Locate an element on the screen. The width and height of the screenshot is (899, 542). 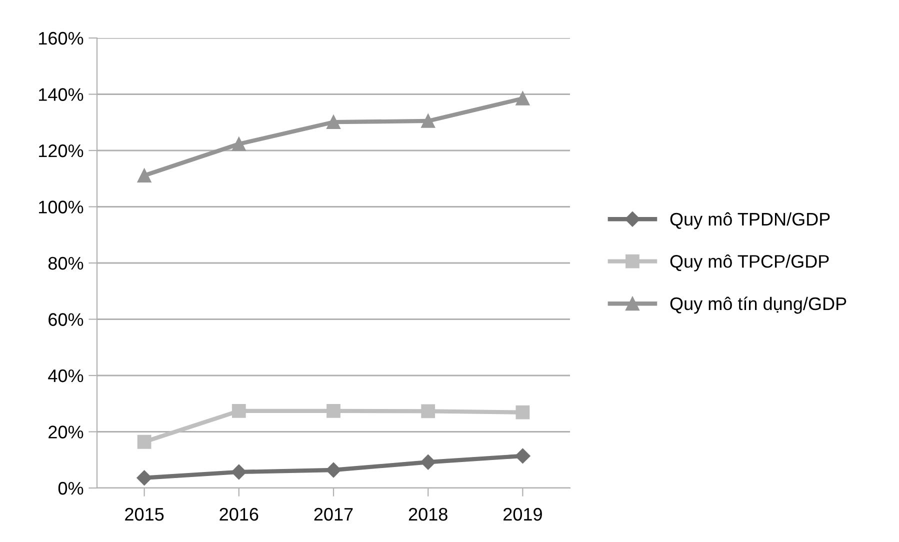
x-tick-label: 2018 is located at coordinates (428, 514).